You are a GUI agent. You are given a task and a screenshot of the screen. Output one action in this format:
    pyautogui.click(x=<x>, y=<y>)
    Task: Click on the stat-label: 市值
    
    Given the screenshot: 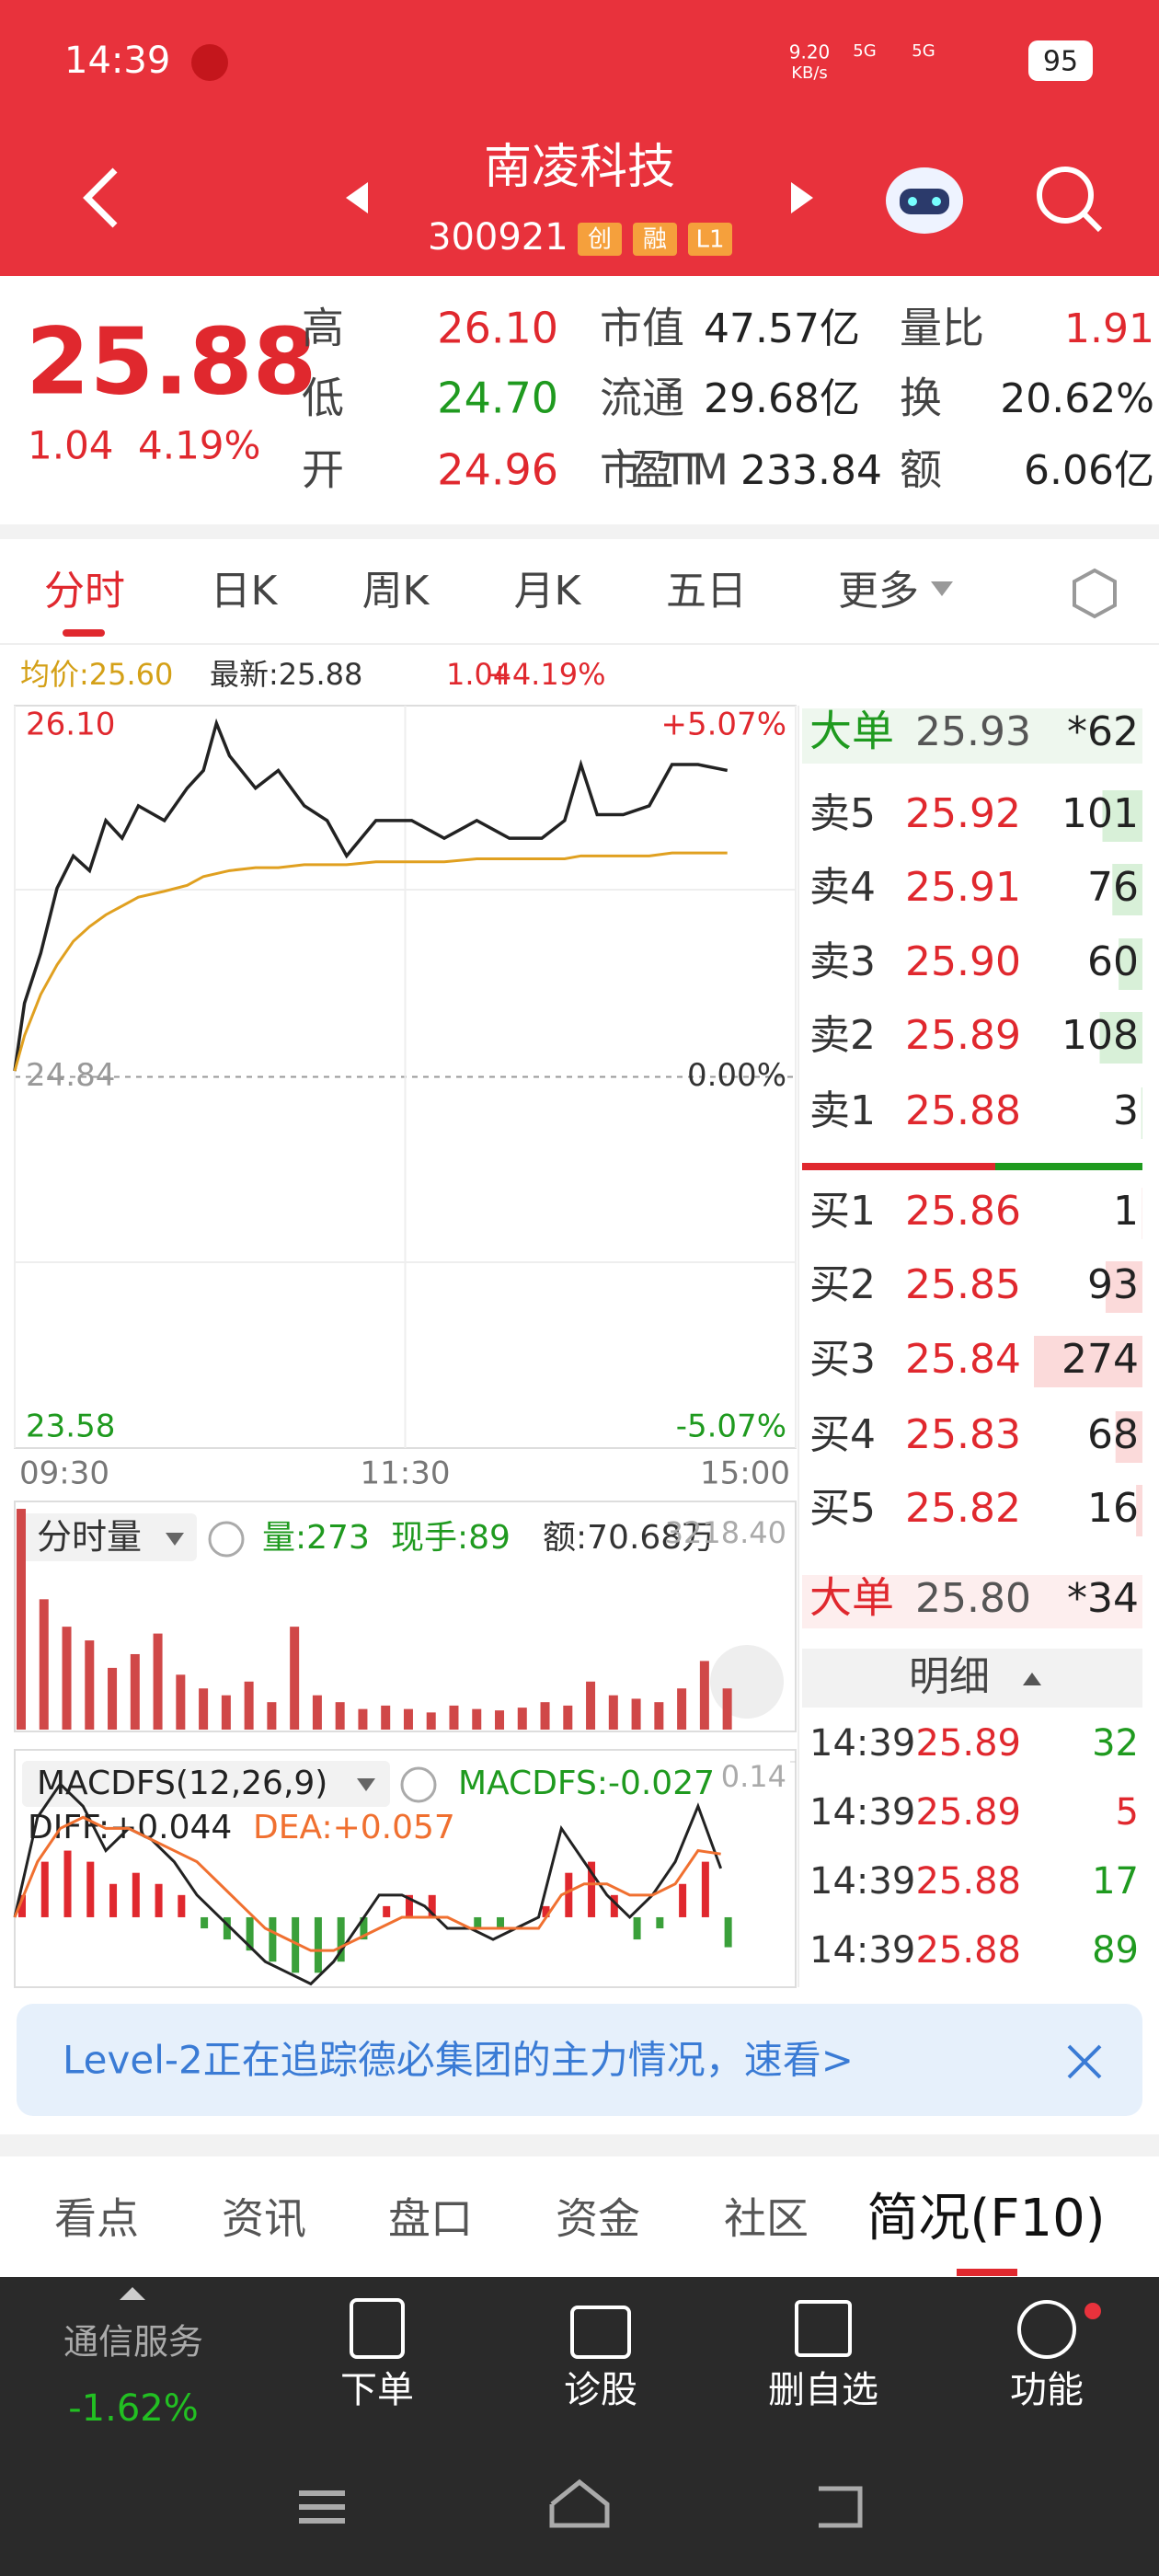 What is the action you would take?
    pyautogui.click(x=642, y=328)
    